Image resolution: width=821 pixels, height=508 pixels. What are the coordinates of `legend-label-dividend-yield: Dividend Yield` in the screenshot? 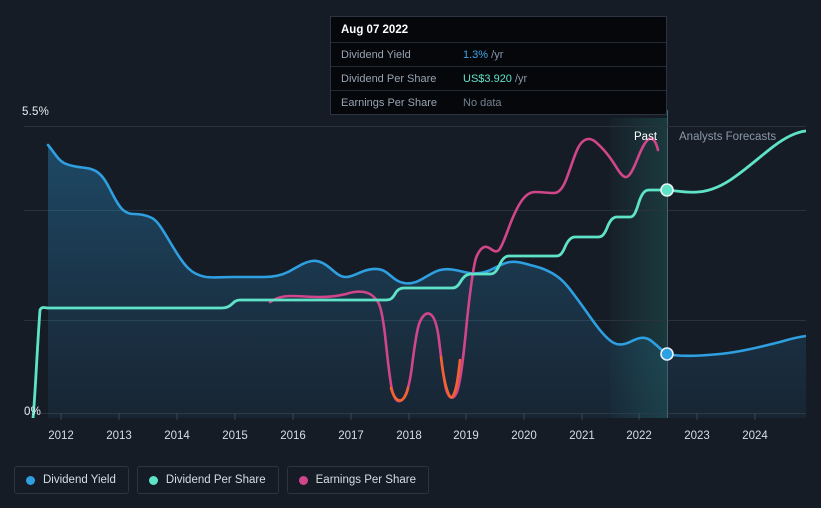 It's located at (79, 480).